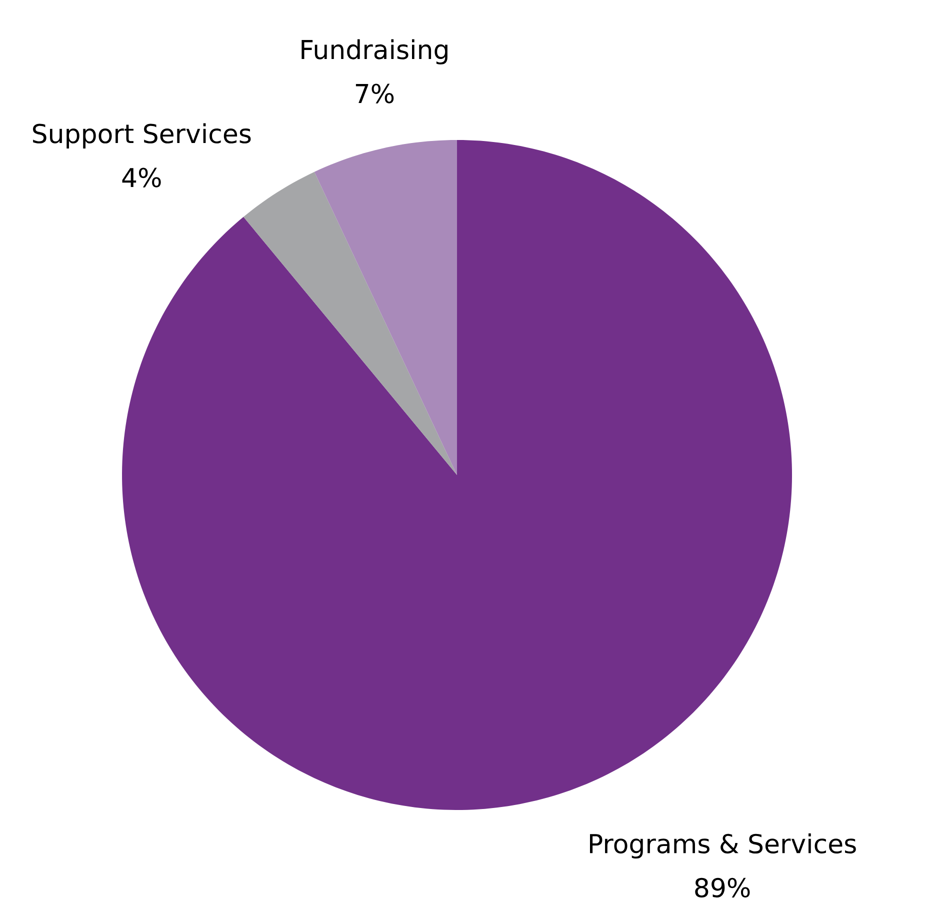  Describe the element at coordinates (375, 51) in the screenshot. I see `slice-label: Fundraising` at that location.